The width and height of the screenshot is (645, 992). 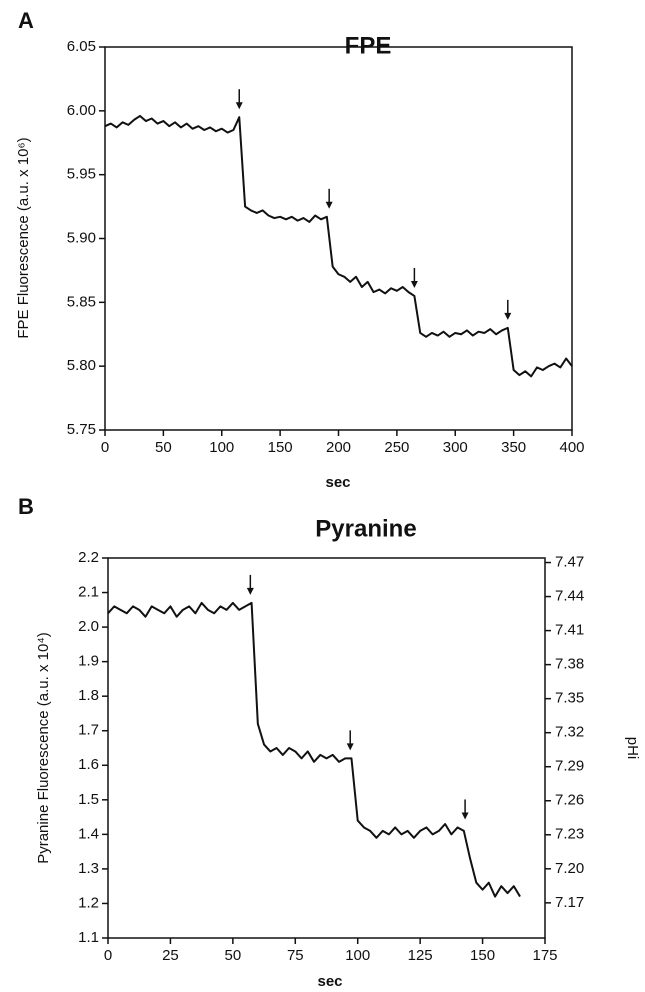 What do you see at coordinates (88, 730) in the screenshot?
I see `y-tick-label: 1.7` at bounding box center [88, 730].